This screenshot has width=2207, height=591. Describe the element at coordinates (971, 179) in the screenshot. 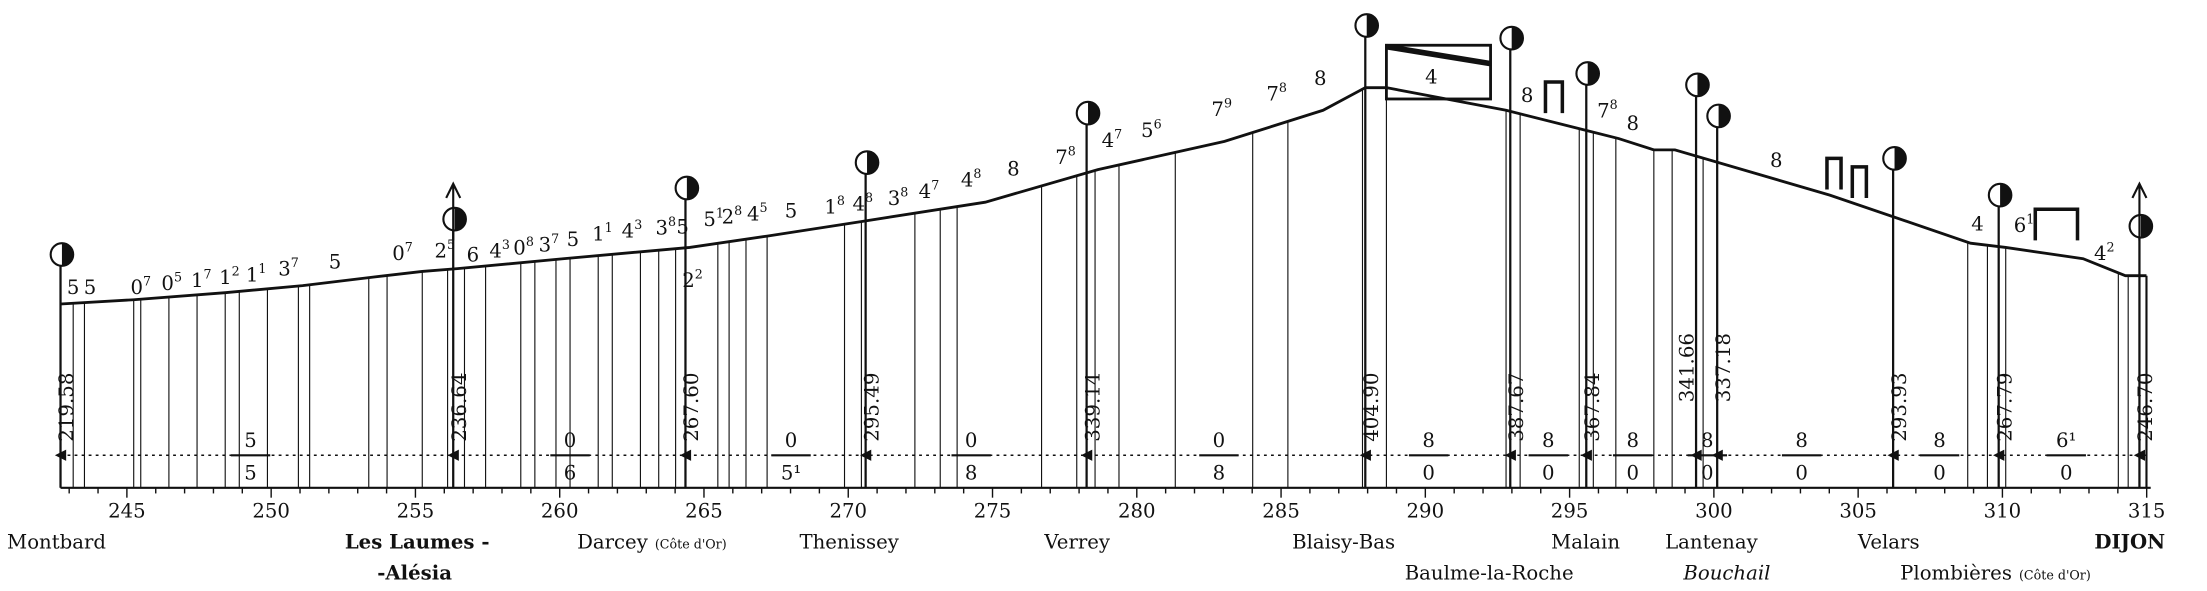

I see `gradient-label: 48` at that location.